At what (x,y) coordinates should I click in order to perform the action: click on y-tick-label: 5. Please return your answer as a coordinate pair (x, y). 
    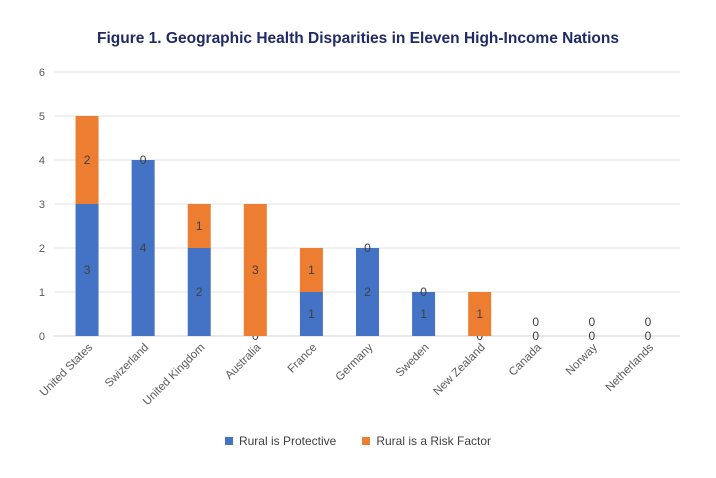
    Looking at the image, I should click on (42, 117).